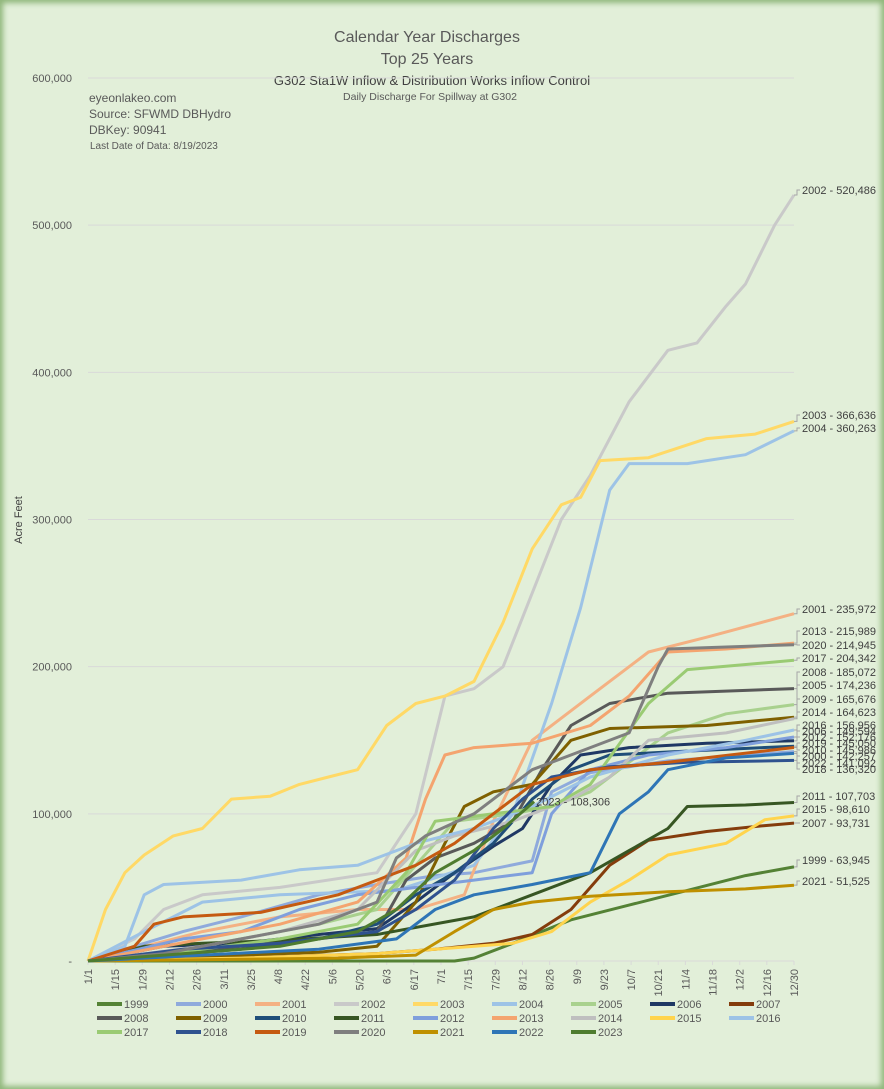 The image size is (884, 1089). I want to click on info-last-date: Last Date of Data: 8/19/2023, so click(154, 146).